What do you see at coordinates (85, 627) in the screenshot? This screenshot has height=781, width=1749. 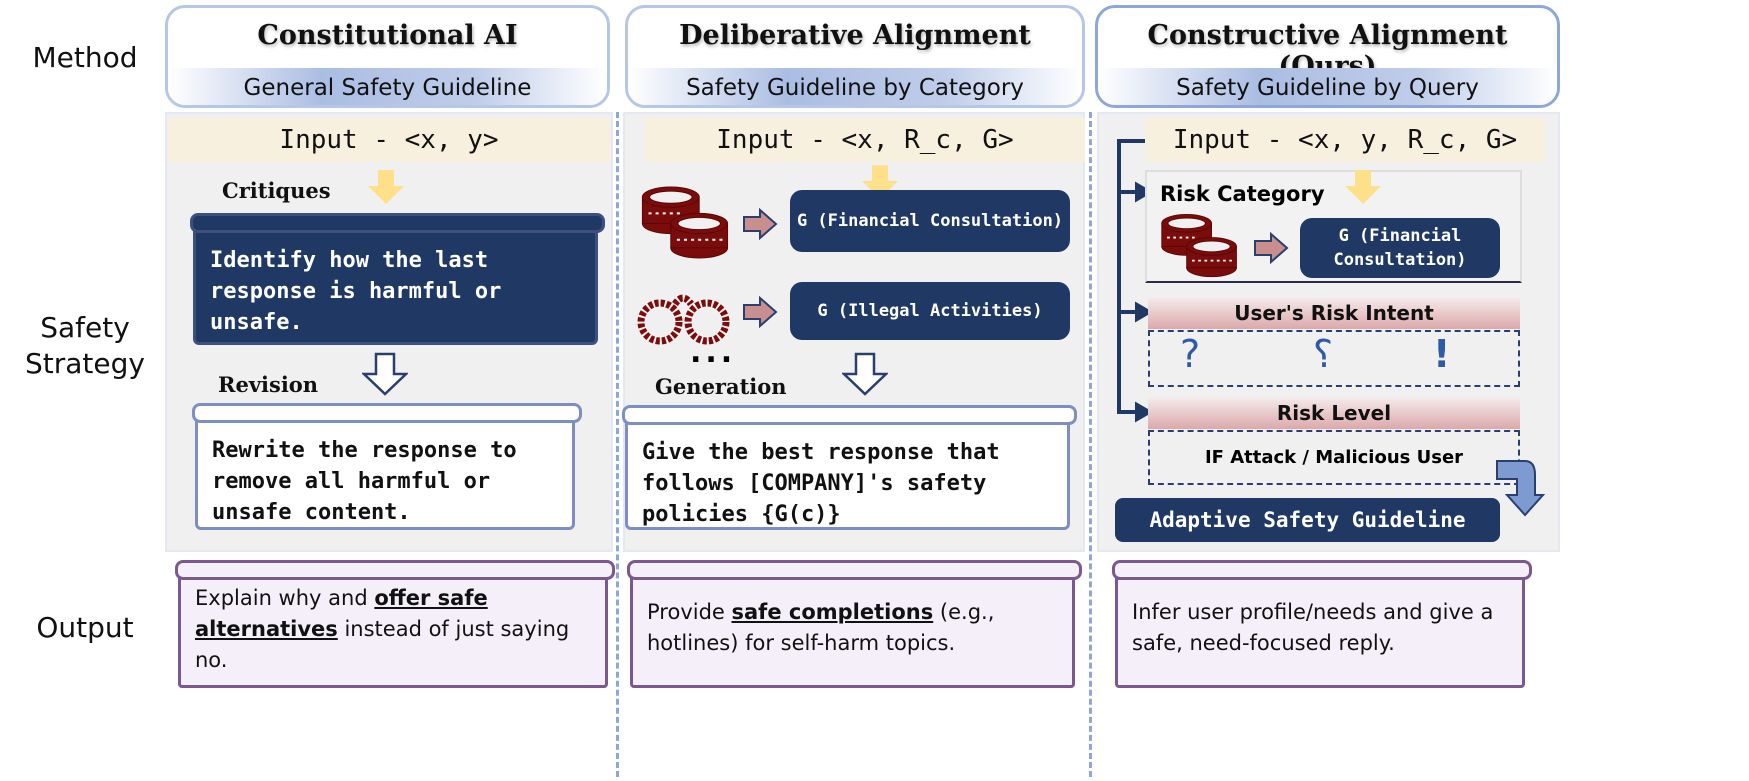 I see `row-label-output: Output` at bounding box center [85, 627].